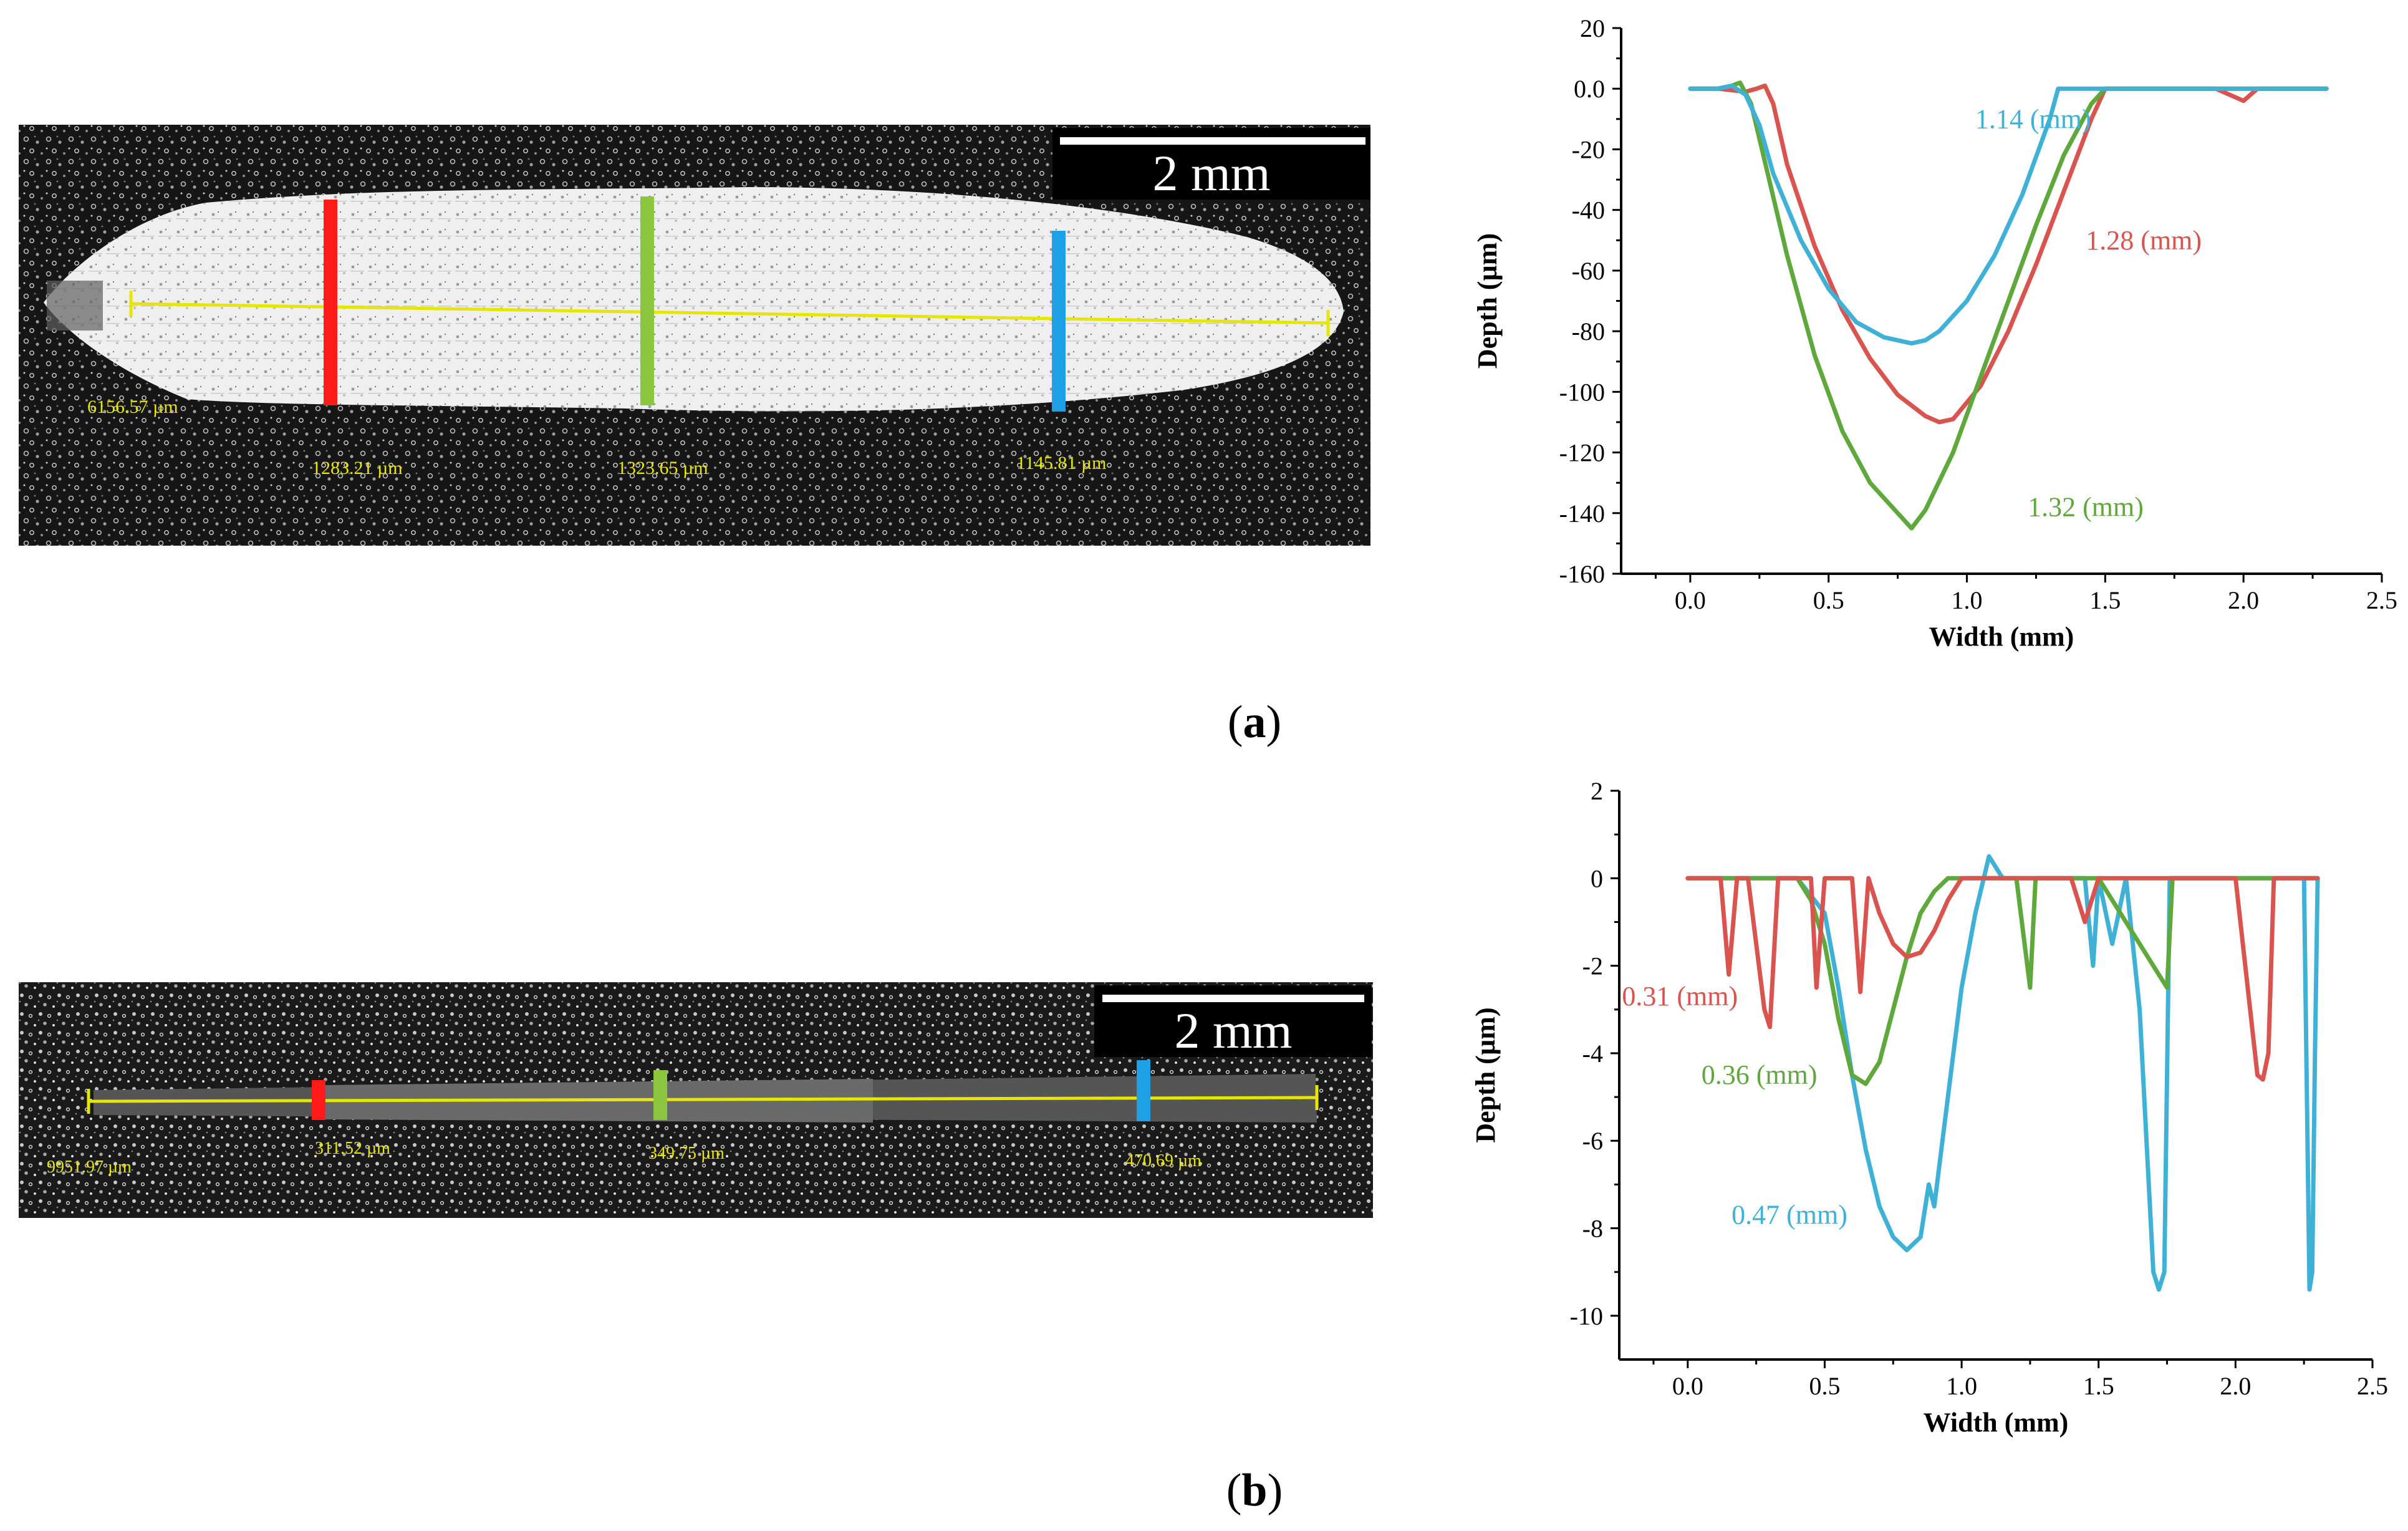 This screenshot has height=1531, width=2408. What do you see at coordinates (2033, 119) in the screenshot?
I see `series-annotation: 1.14 (mm)` at bounding box center [2033, 119].